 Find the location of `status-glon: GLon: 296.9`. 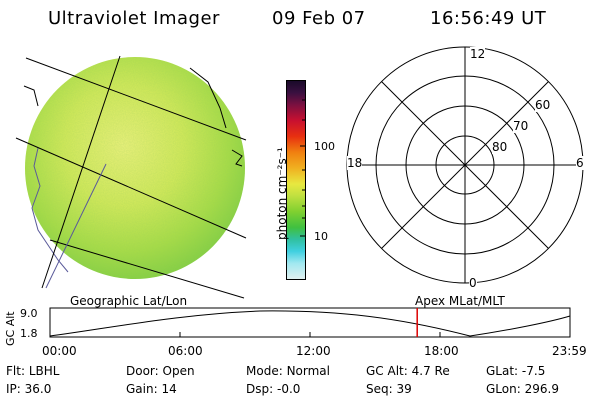

status-glon: GLon: 296.9 is located at coordinates (522, 389).